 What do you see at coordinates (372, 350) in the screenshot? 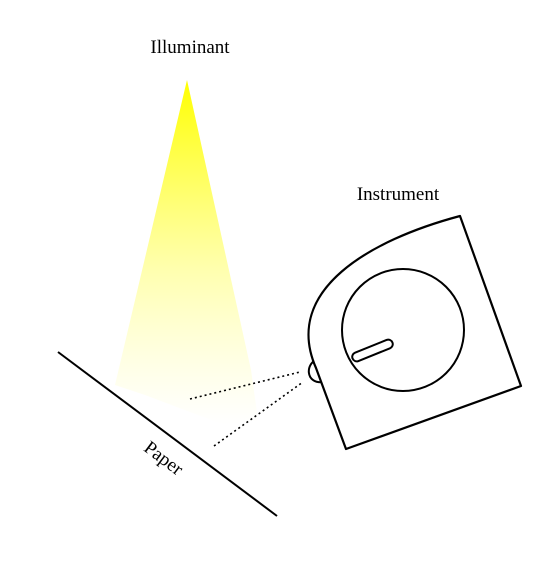
I see `dial-pointer-icon` at bounding box center [372, 350].